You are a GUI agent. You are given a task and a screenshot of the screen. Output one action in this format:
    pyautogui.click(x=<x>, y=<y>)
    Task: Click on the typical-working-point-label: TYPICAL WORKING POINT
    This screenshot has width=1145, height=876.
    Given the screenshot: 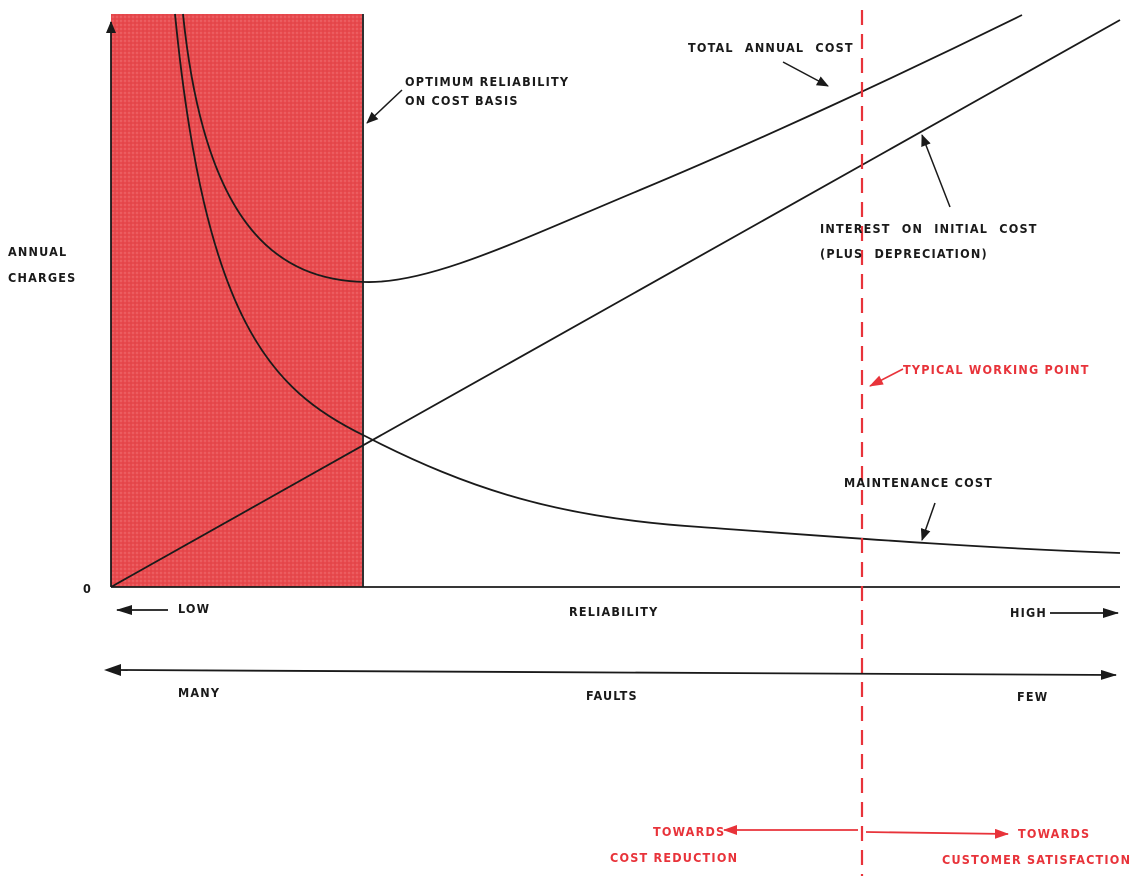 What is the action you would take?
    pyautogui.click(x=996, y=369)
    